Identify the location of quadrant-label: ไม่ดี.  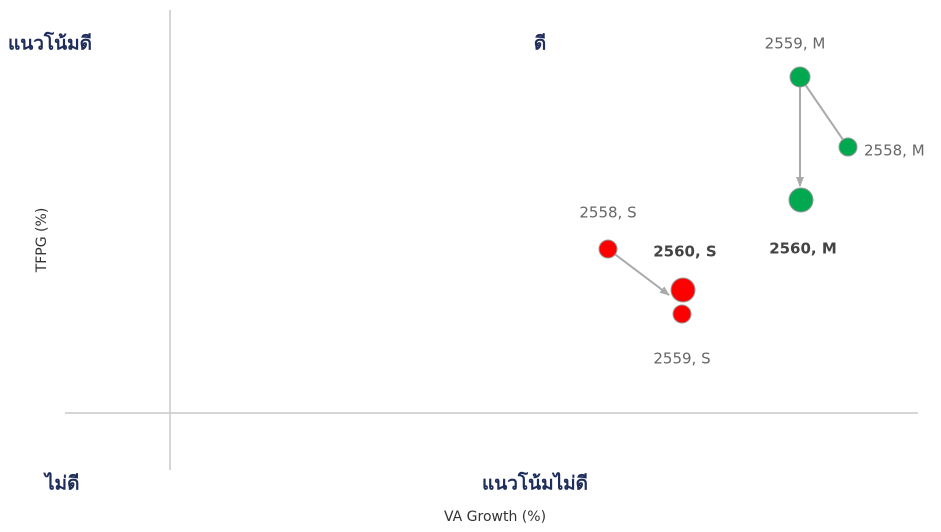
(61, 483).